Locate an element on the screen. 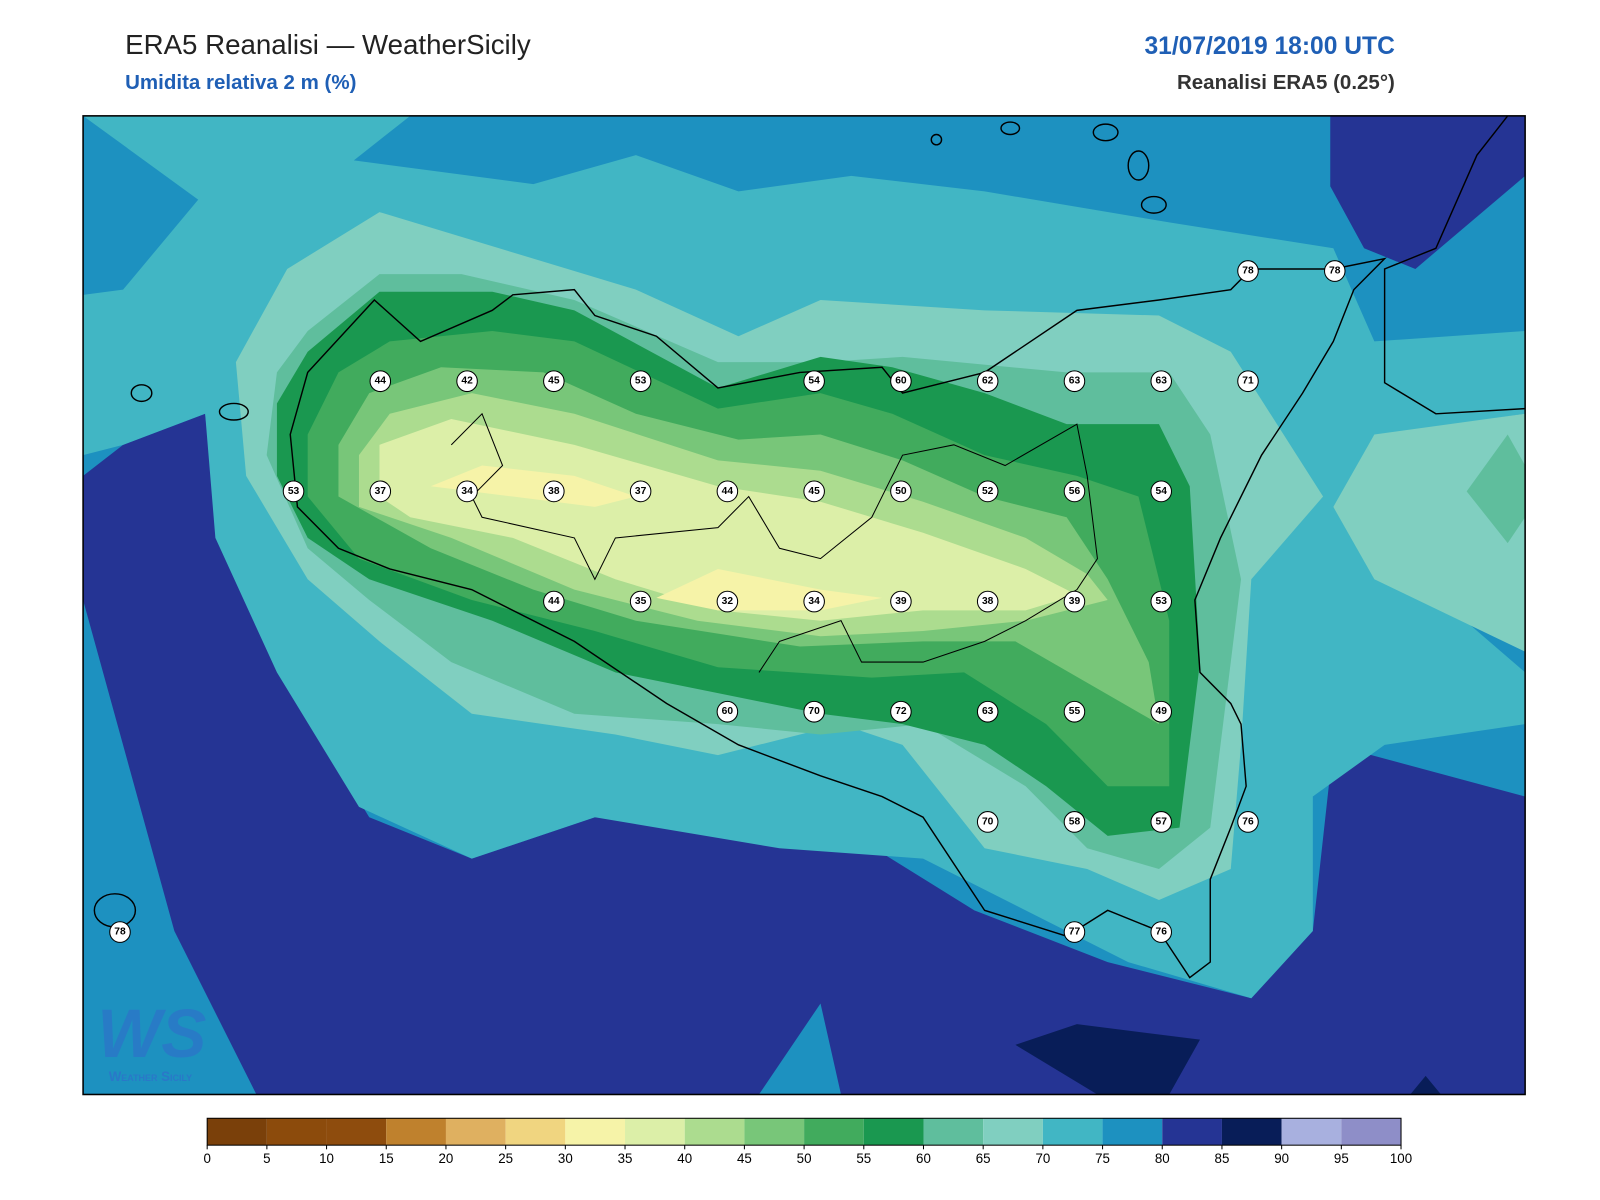 The image size is (1600, 1200). station-value: 76 is located at coordinates (1162, 932).